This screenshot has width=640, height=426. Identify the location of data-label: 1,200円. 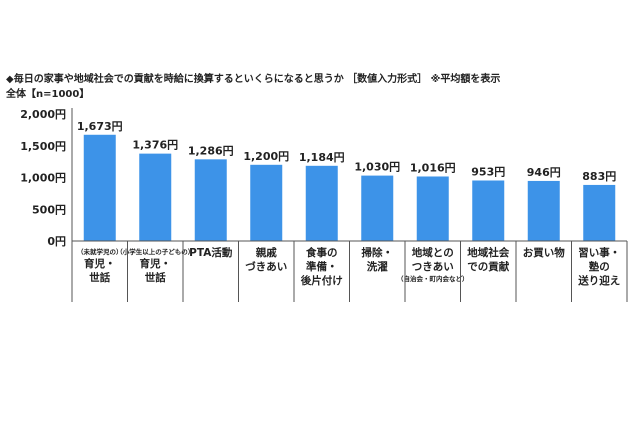
(266, 156).